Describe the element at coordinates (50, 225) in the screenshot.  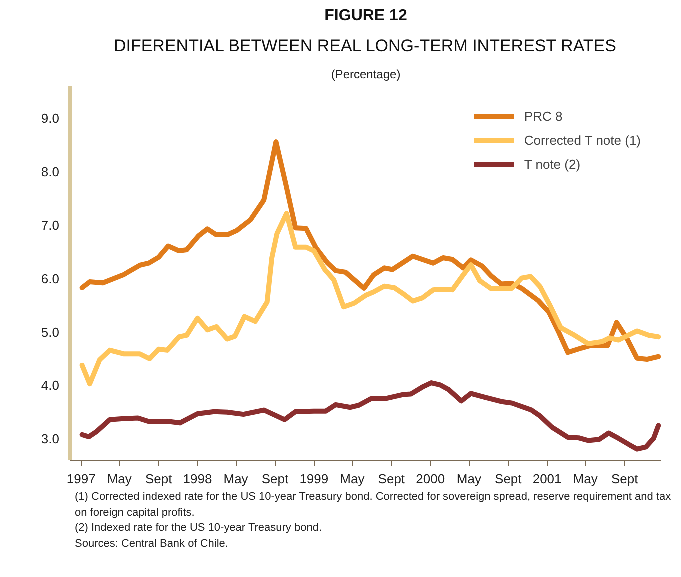
I see `y-tick-label: 7.0` at that location.